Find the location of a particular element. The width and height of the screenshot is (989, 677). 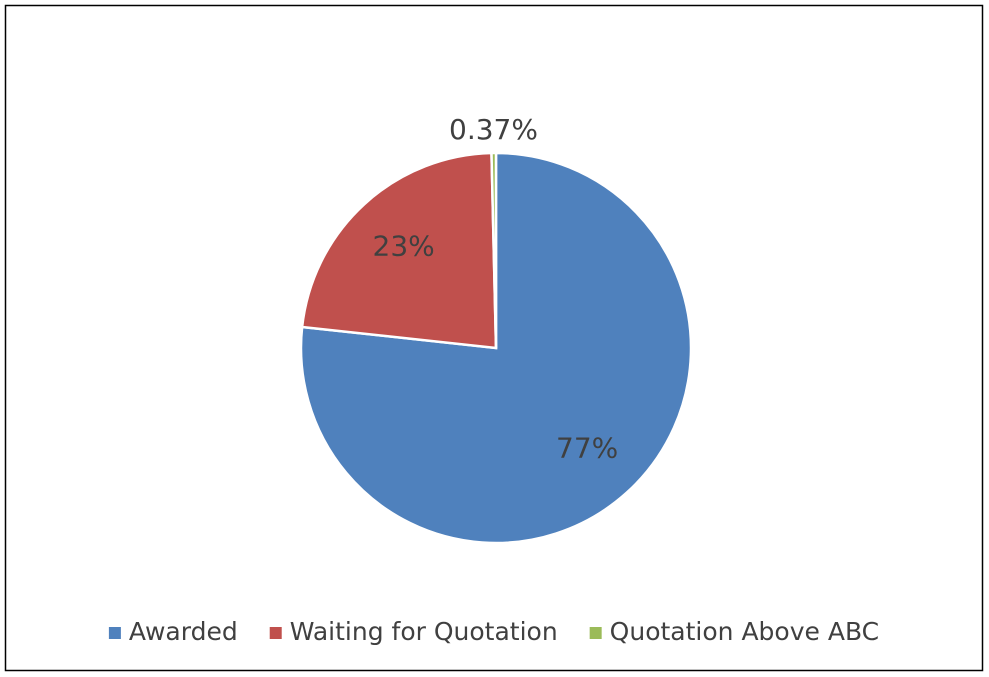

legend-text: Waiting for Quotation is located at coordinates (424, 631).